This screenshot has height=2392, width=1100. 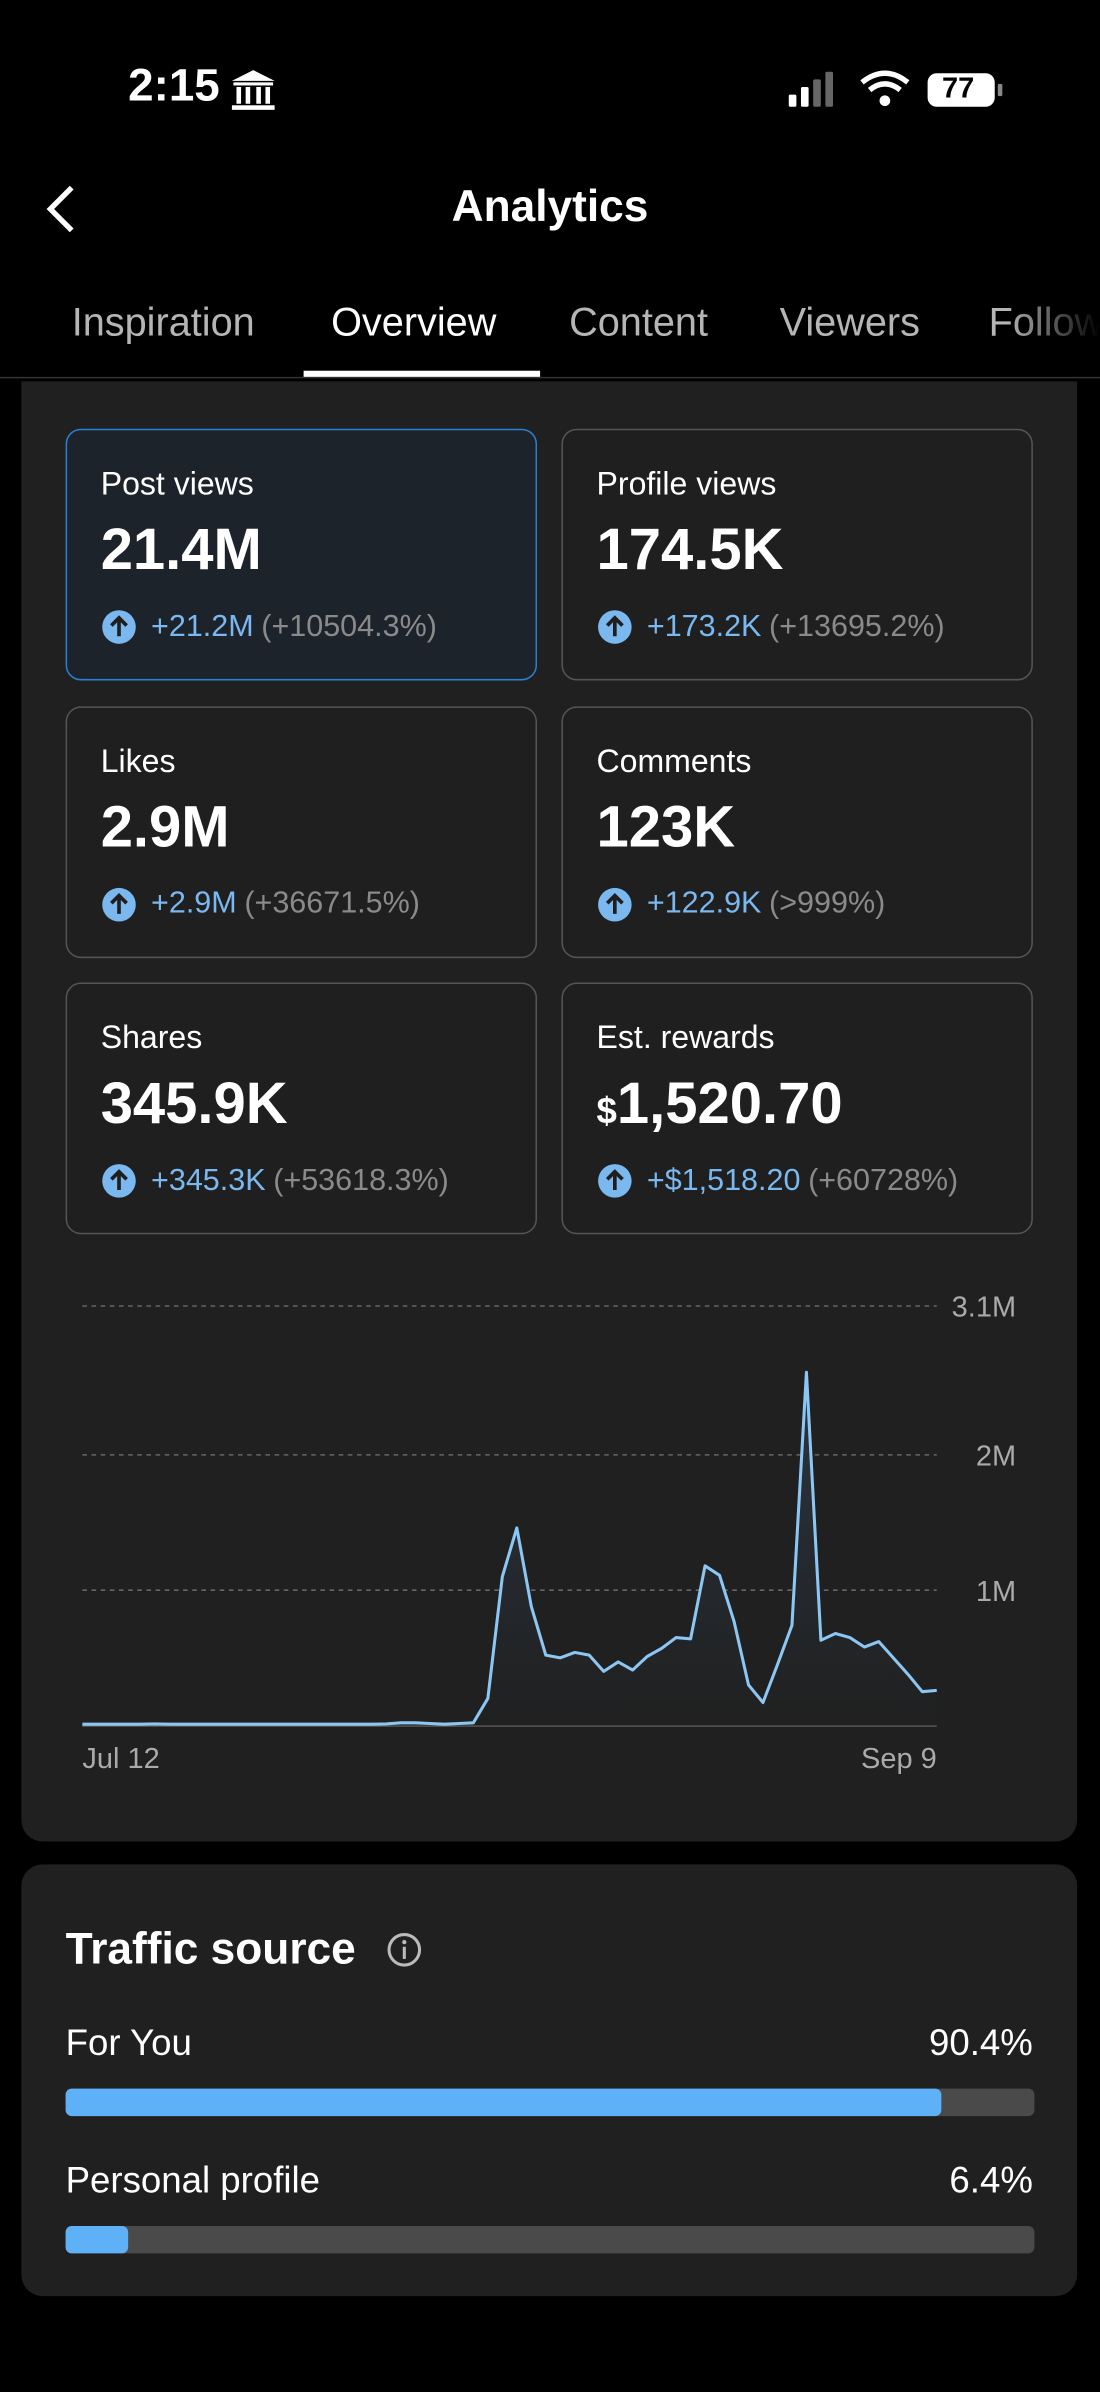 I want to click on stat-change: +21.2M (+10504.3%), so click(x=269, y=627).